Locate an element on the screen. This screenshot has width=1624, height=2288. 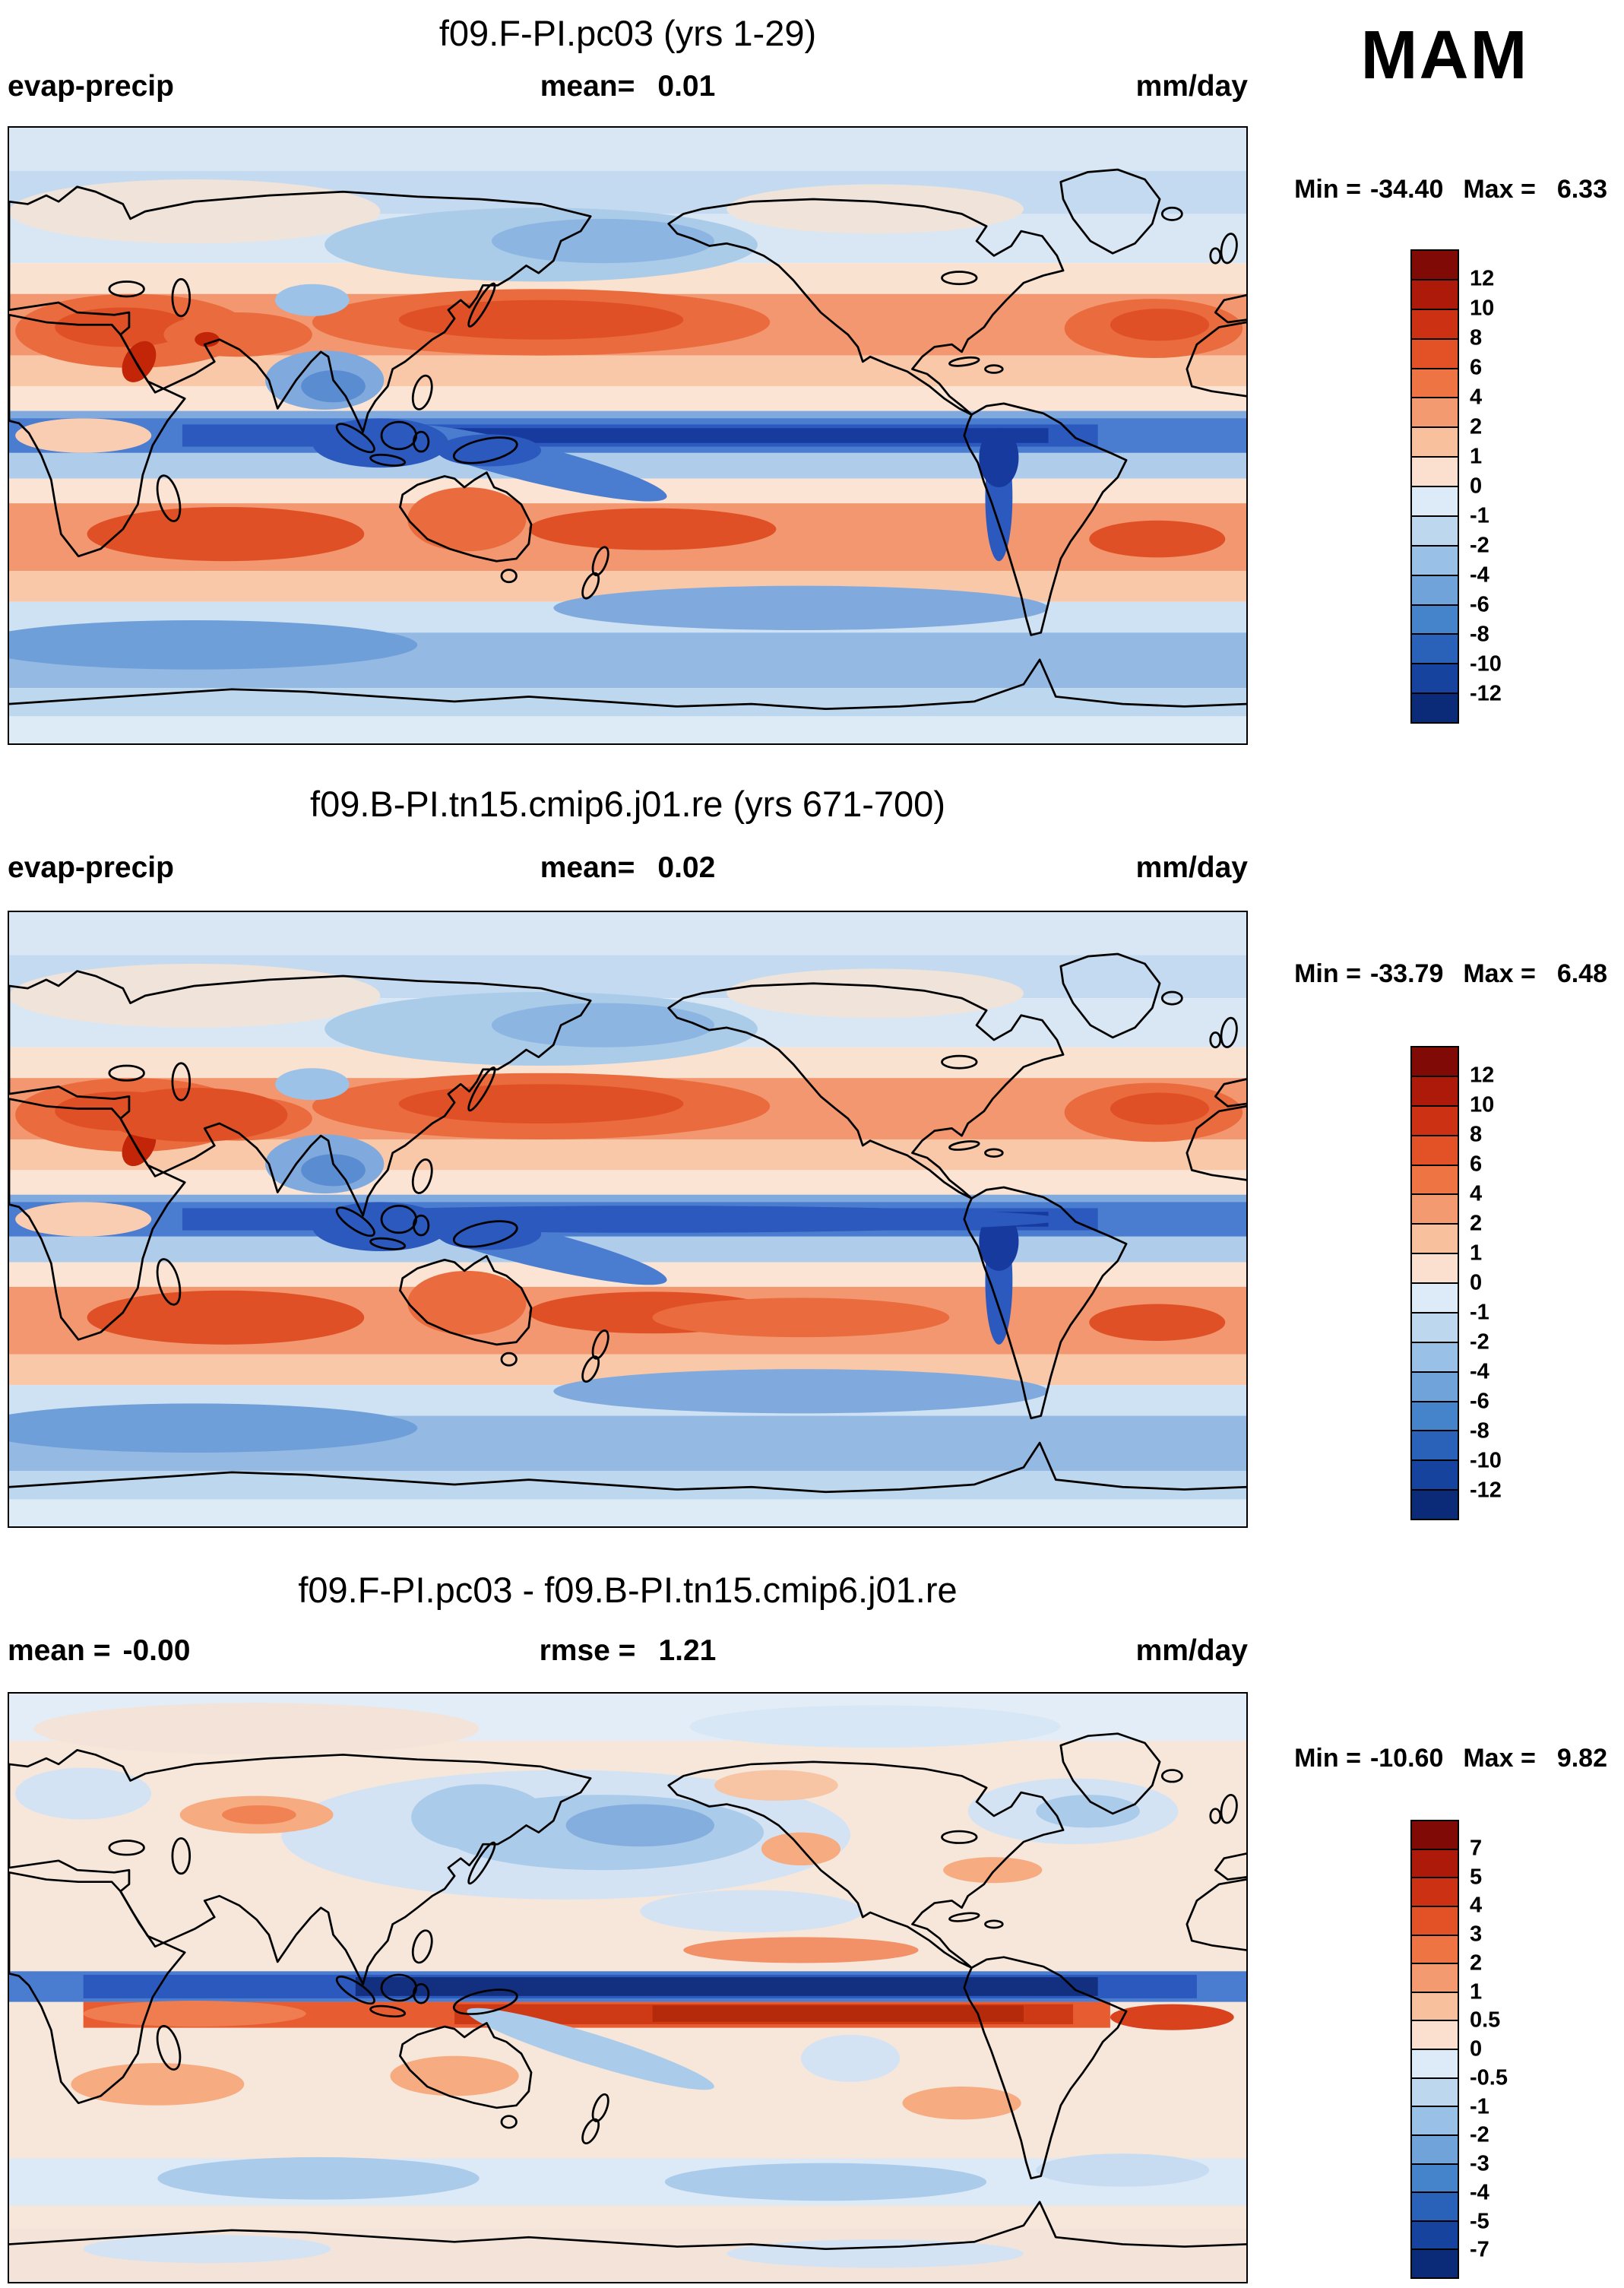
colorbar-tick-label: 0.5 is located at coordinates (1485, 2020).